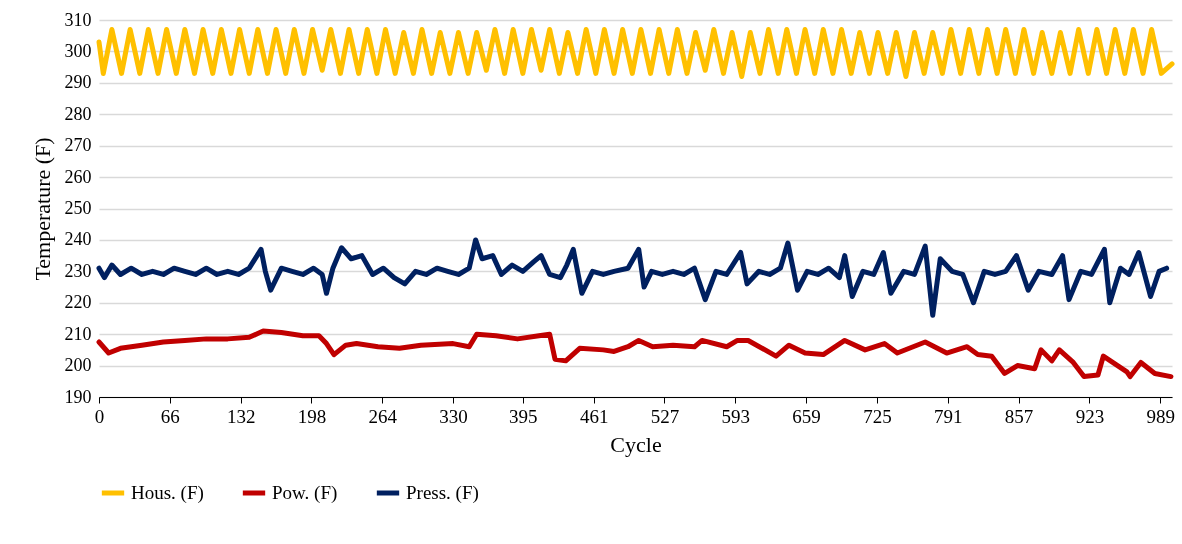 The image size is (1182, 544). What do you see at coordinates (78, 365) in the screenshot?
I see `y-tick-label: 200` at bounding box center [78, 365].